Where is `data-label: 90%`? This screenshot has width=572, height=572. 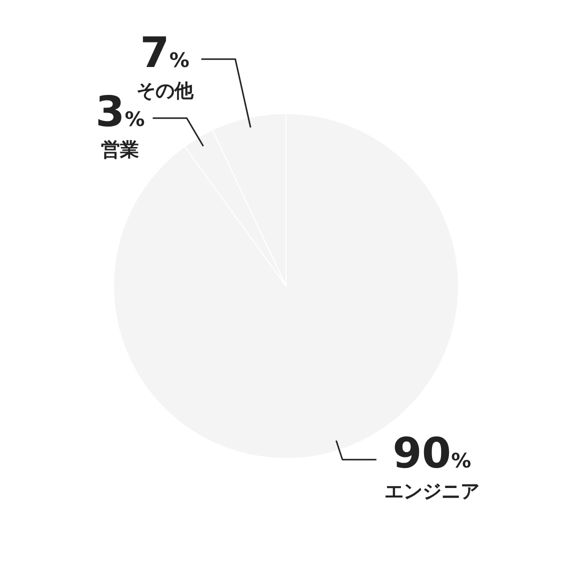
data-label: 90% is located at coordinates (432, 453).